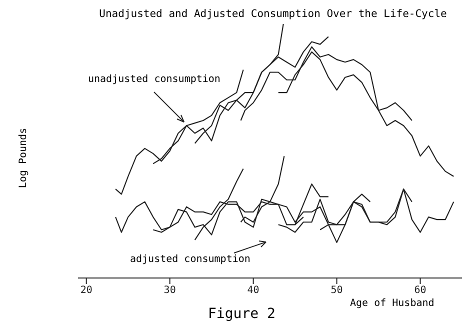 This screenshot has width=474, height=330. What do you see at coordinates (86, 290) in the screenshot?
I see `x-tick-label: 20` at bounding box center [86, 290].